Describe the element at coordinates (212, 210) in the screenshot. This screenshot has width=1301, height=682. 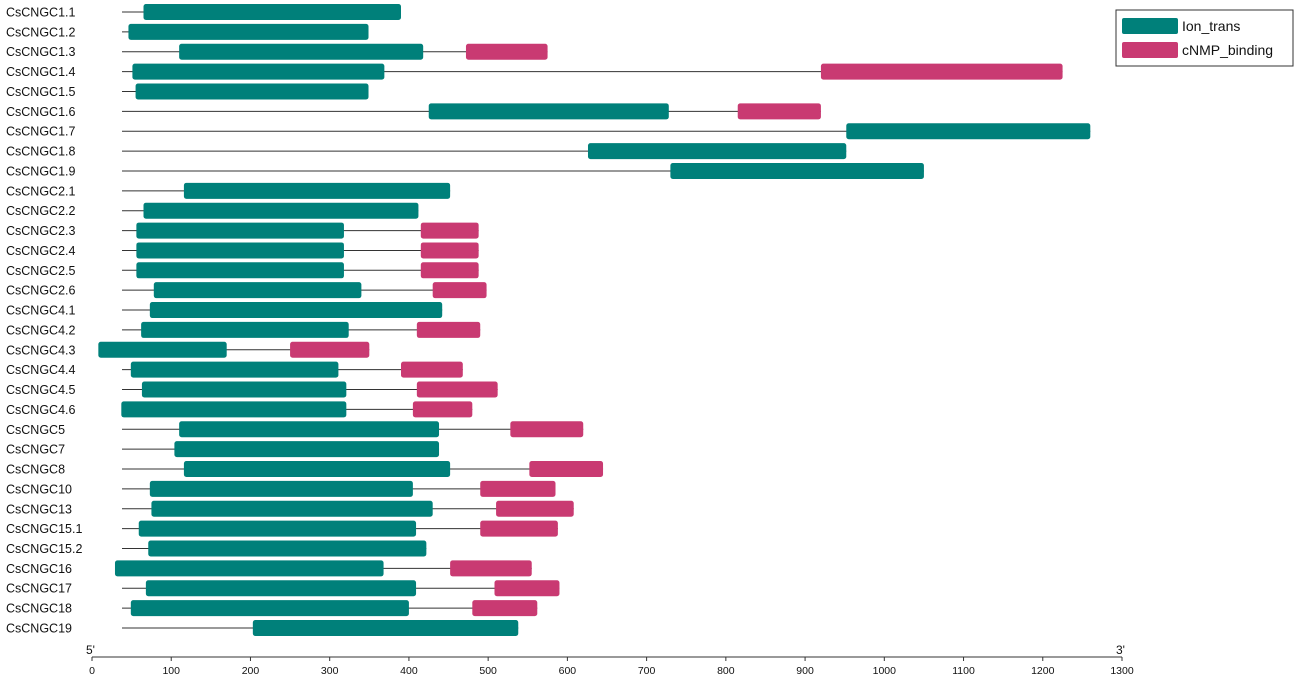
I see `gene-row: CsCNGC2.2` at that location.